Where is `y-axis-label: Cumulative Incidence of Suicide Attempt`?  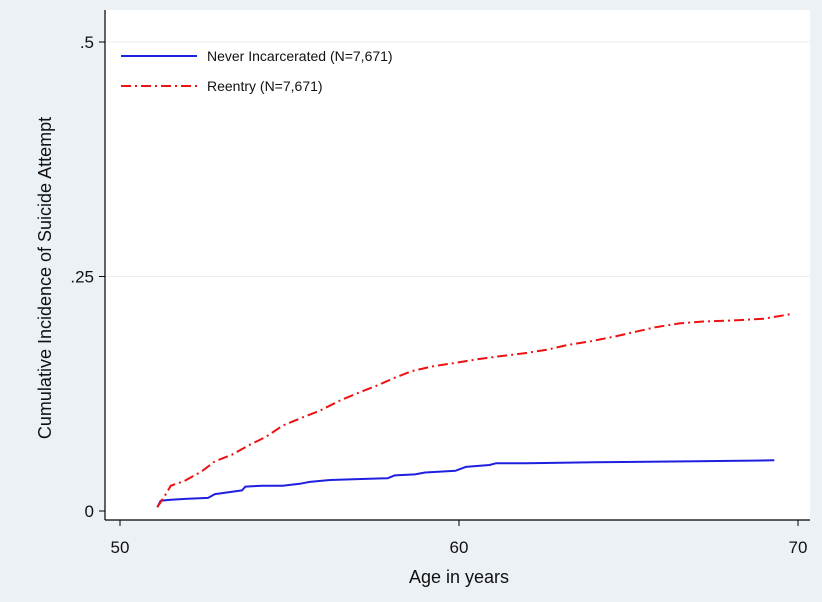
y-axis-label: Cumulative Incidence of Suicide Attempt is located at coordinates (45, 278).